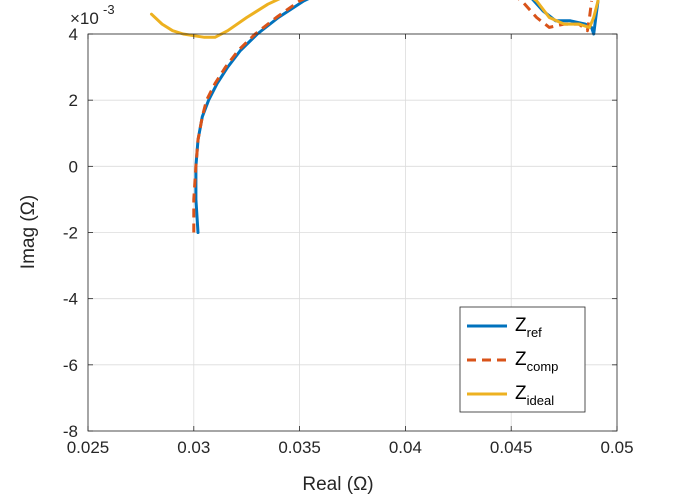 The image size is (673, 502). Describe the element at coordinates (535, 332) in the screenshot. I see `legend-sub-ref: ref` at that location.